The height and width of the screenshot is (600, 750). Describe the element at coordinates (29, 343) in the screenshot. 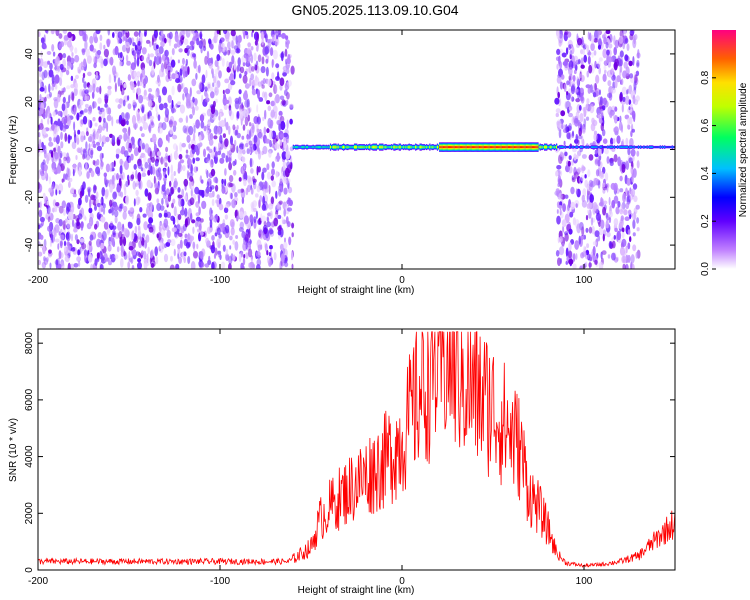

I see `snr-ytick-label: 8000` at that location.